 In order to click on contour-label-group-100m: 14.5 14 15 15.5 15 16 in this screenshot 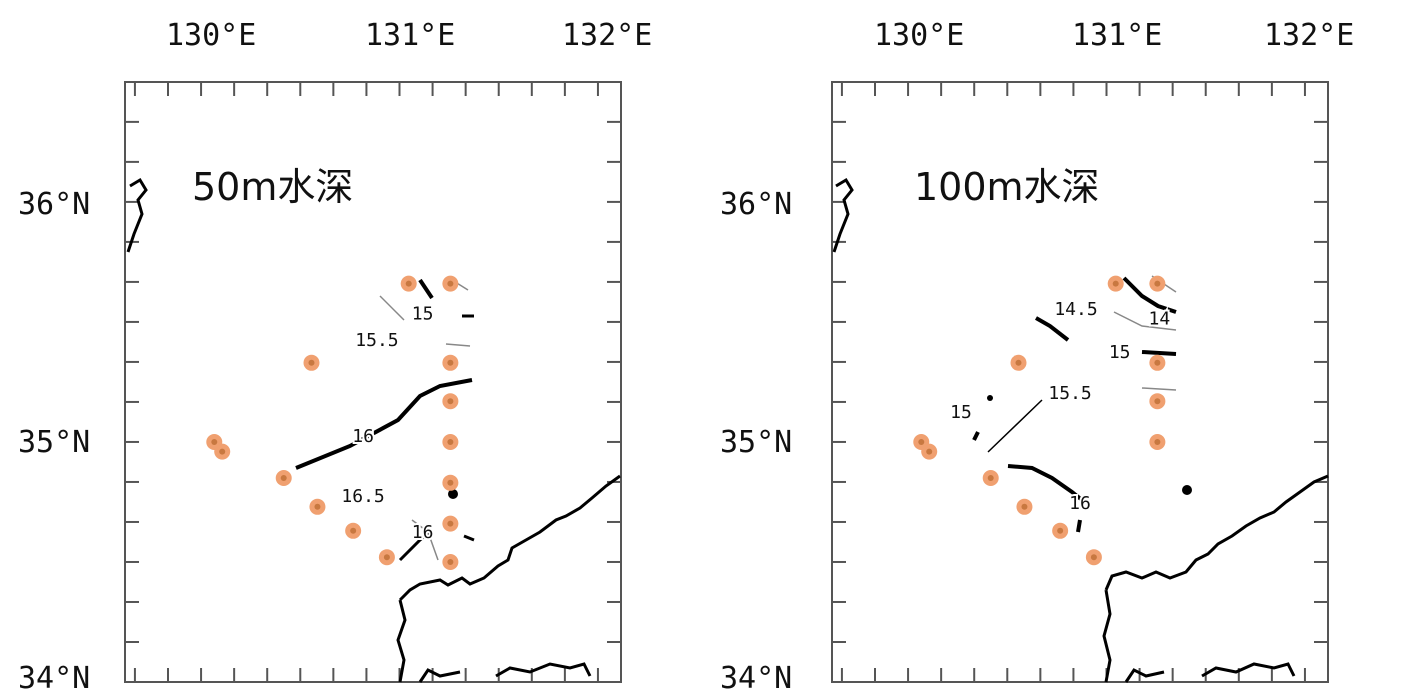, I will do `click(1060, 406)`.